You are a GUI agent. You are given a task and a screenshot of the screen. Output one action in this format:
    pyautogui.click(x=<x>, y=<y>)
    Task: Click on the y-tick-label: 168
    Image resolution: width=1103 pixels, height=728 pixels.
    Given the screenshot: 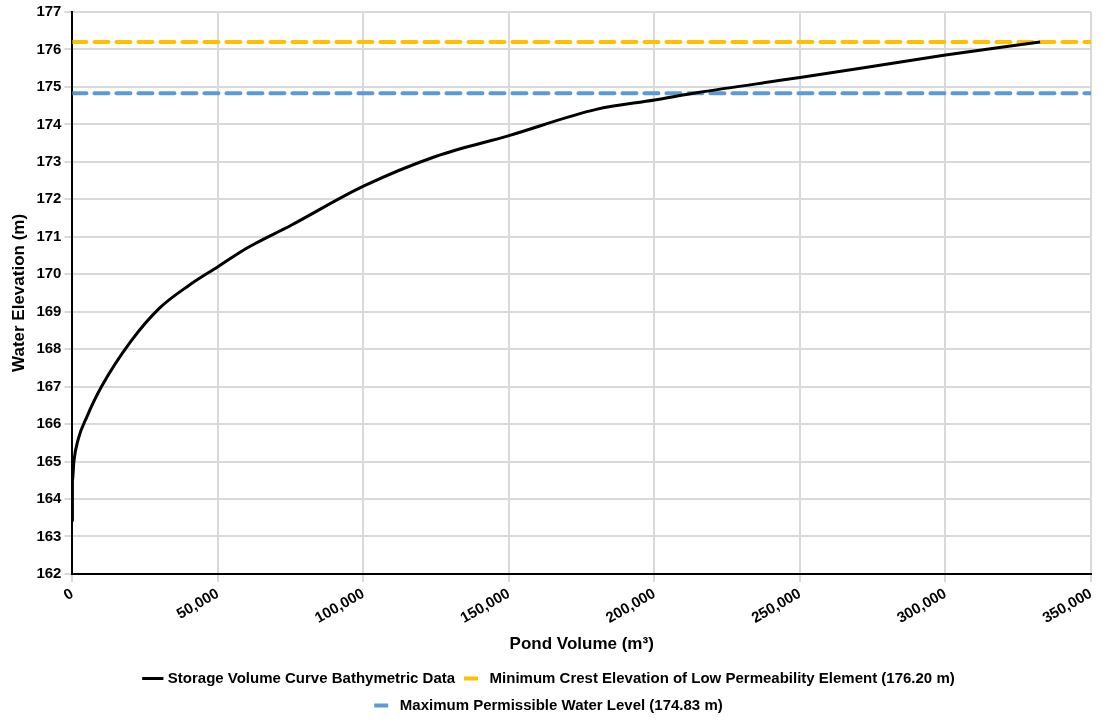 What is the action you would take?
    pyautogui.click(x=49, y=348)
    